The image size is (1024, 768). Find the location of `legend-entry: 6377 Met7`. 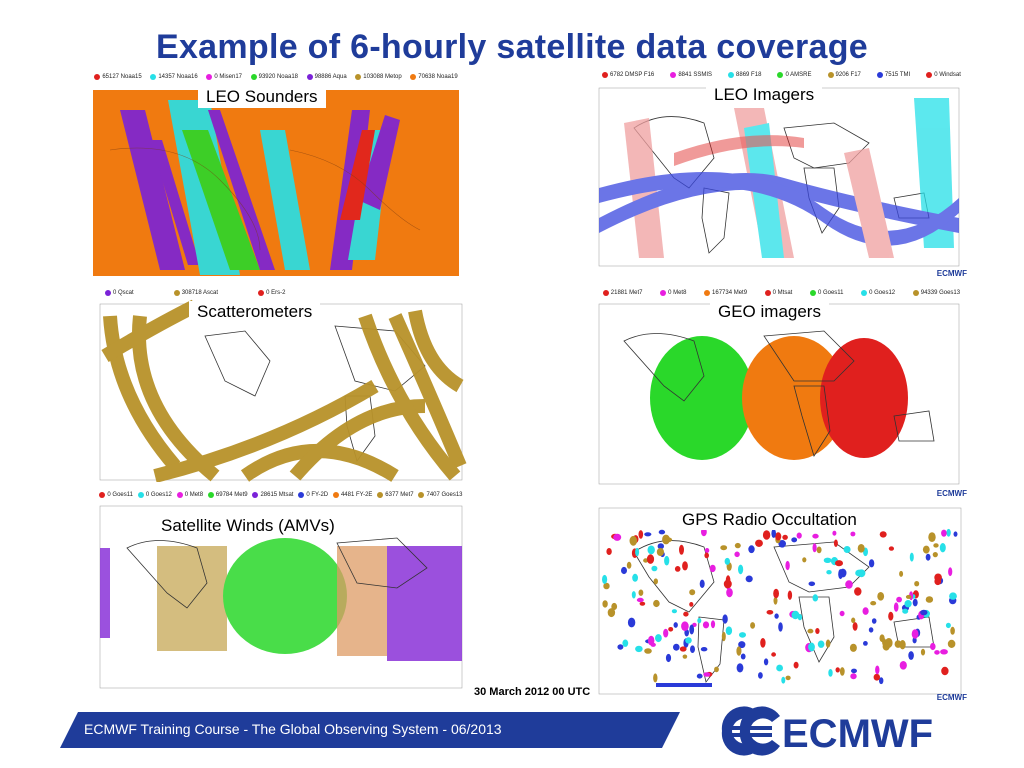

legend-entry: 6377 Met7 is located at coordinates (395, 495).